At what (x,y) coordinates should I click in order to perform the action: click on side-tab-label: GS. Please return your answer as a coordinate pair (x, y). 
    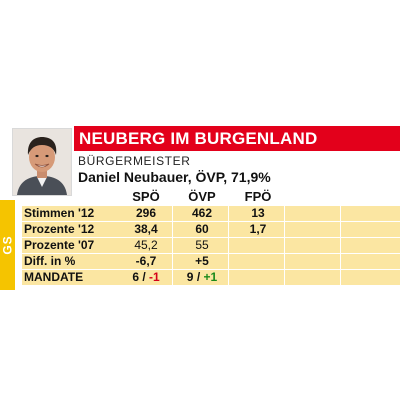
    Looking at the image, I should click on (7, 245).